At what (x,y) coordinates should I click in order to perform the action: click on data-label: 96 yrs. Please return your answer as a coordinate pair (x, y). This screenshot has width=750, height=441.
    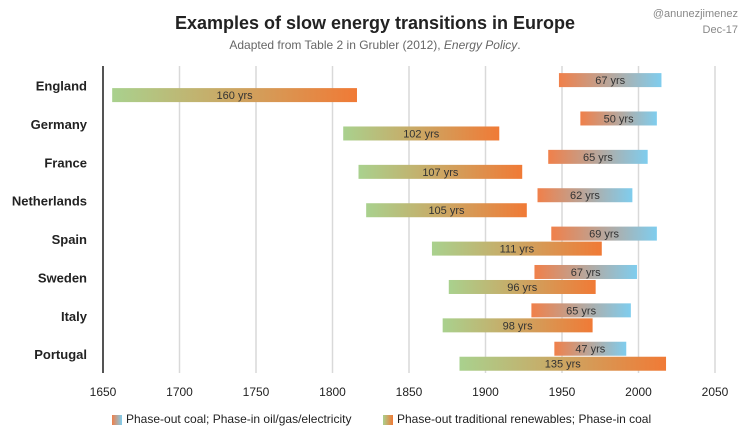
    Looking at the image, I should click on (522, 288).